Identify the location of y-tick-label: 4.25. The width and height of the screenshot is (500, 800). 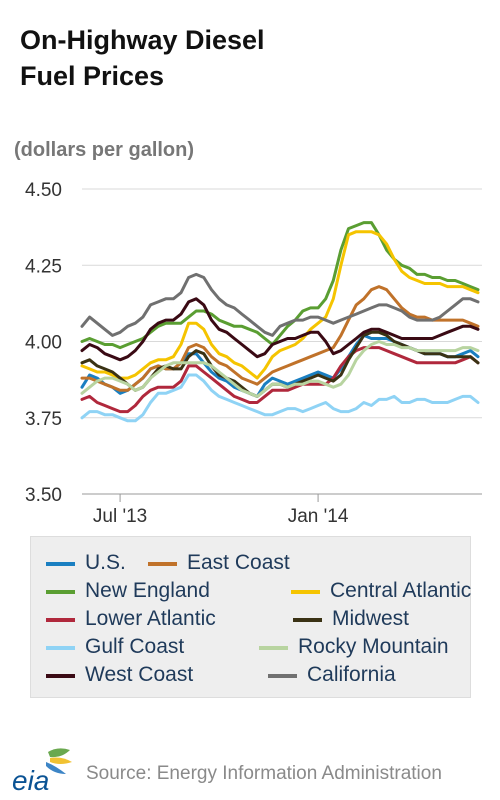
(43, 266).